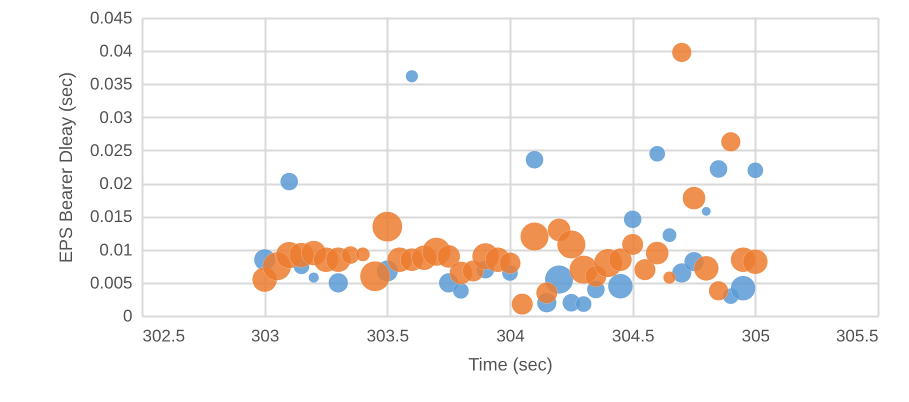  I want to click on x-axis-title: Time (sec), so click(510, 364).